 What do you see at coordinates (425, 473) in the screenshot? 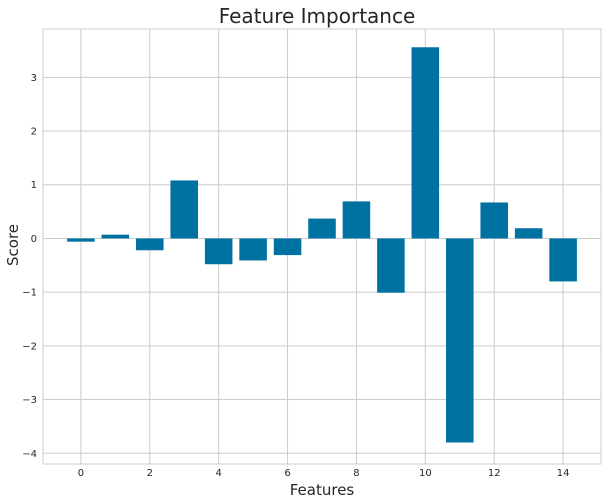
I see `x-tick-label: 10` at bounding box center [425, 473].